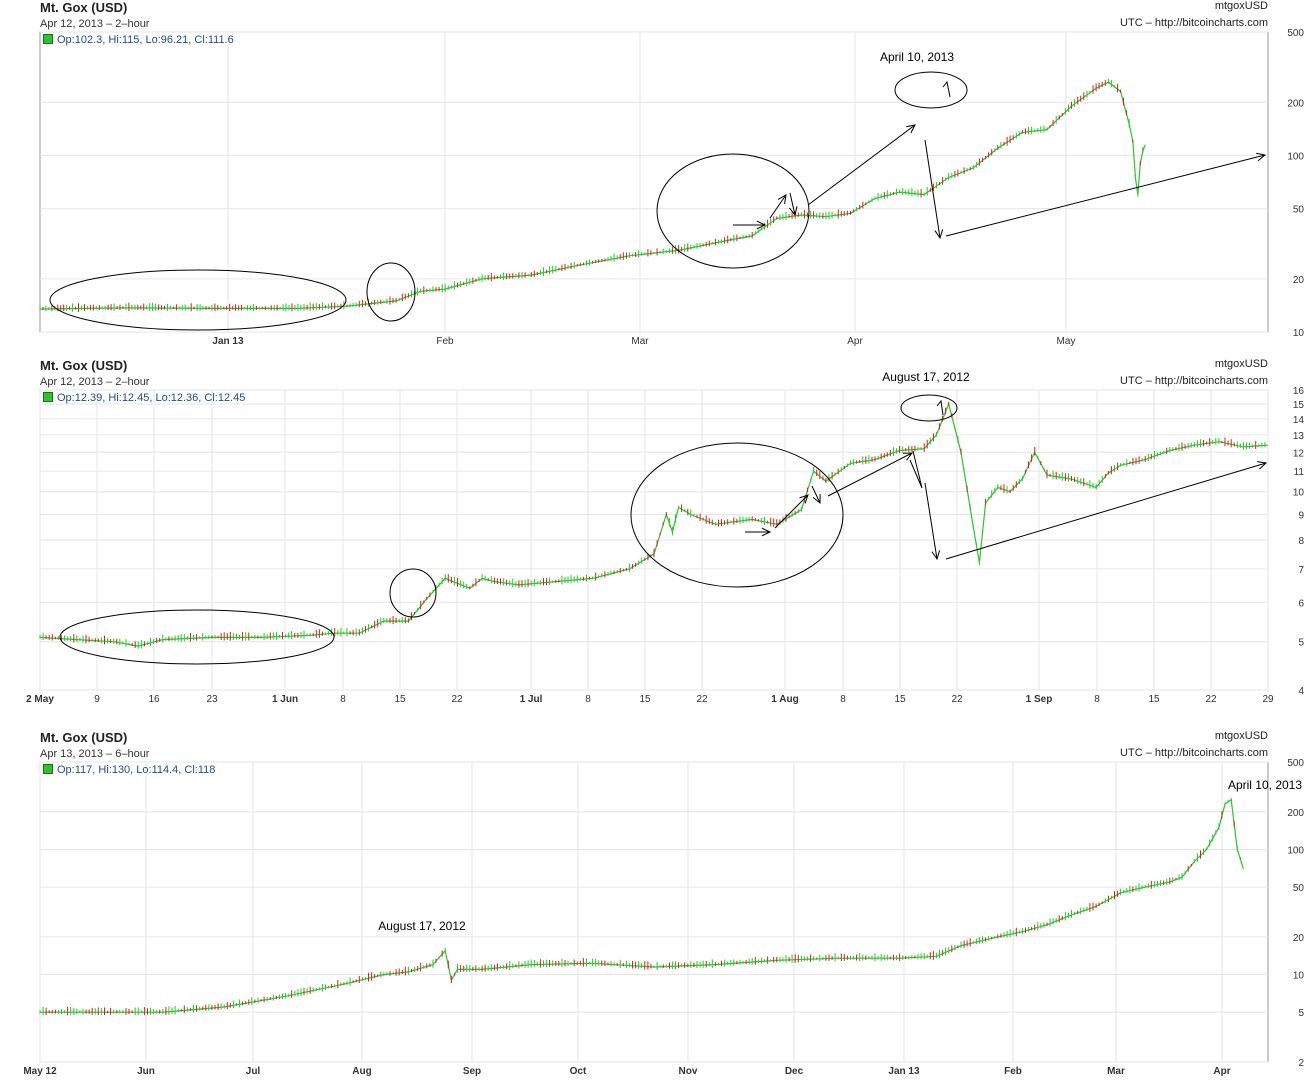 Image resolution: width=1308 pixels, height=1087 pixels. What do you see at coordinates (472, 1071) in the screenshot?
I see `x-tick-label: Sep` at bounding box center [472, 1071].